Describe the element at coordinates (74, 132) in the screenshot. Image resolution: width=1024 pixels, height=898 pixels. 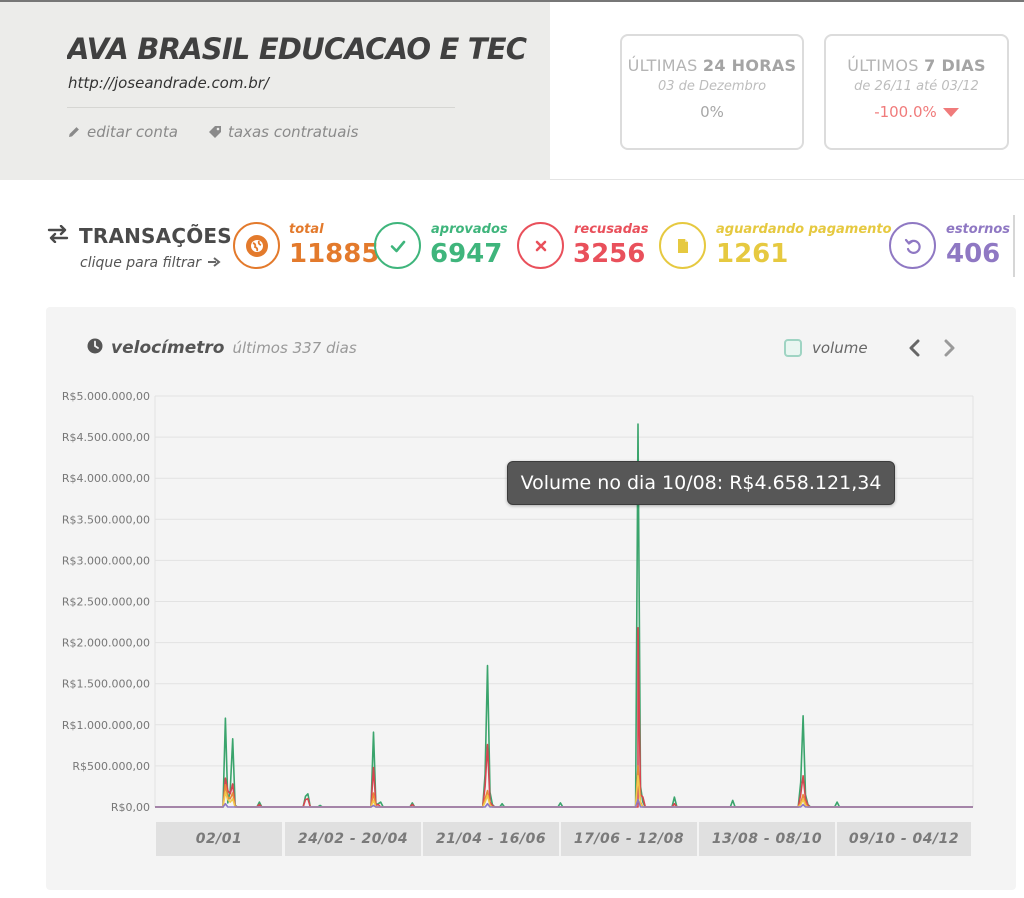
I see `pencil-icon` at that location.